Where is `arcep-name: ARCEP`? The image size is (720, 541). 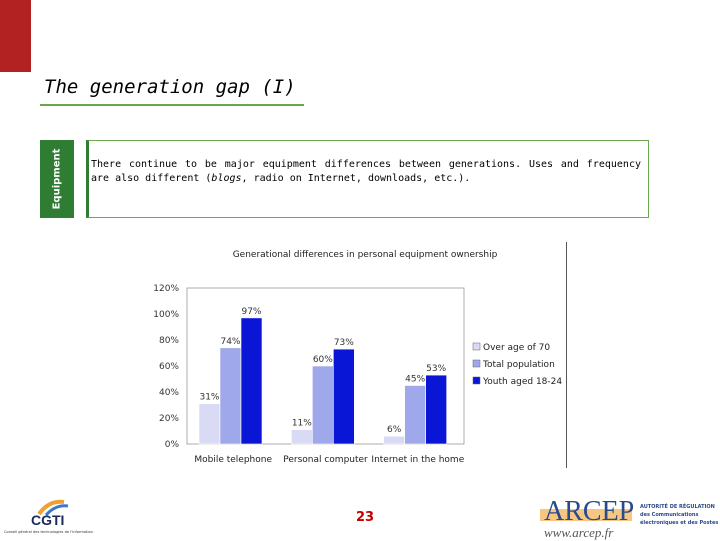
arcep-name: ARCEP is located at coordinates (589, 511).